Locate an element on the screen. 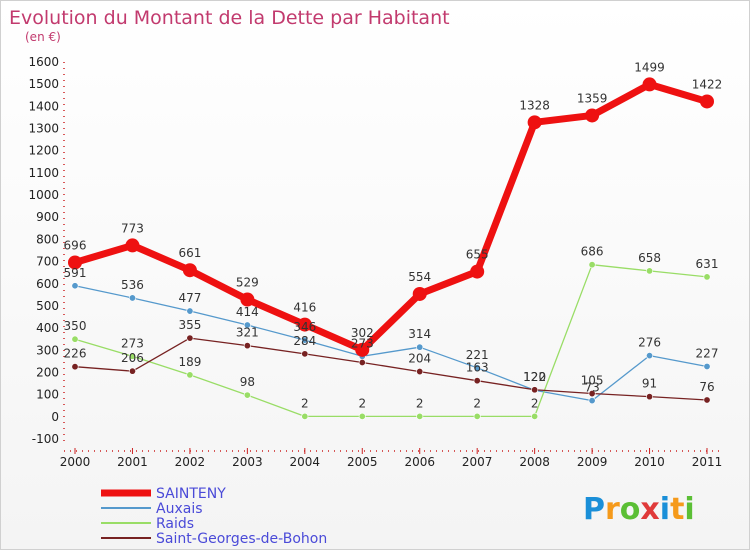  data-label: 696 is located at coordinates (75, 245).